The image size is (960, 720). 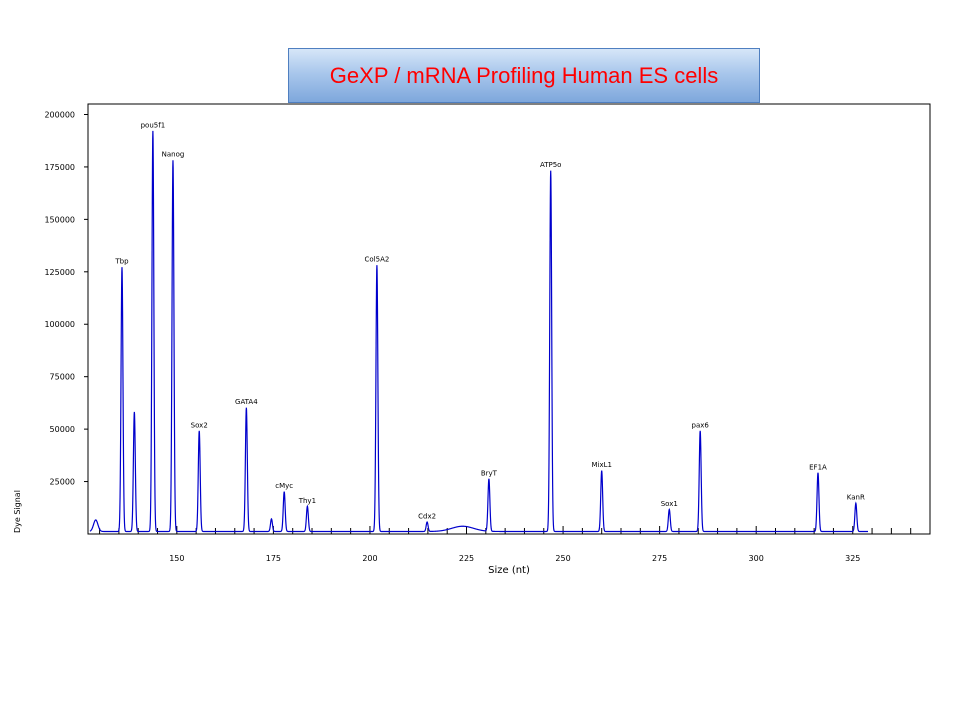 I want to click on y-tick-label: 50000, so click(x=62, y=429).